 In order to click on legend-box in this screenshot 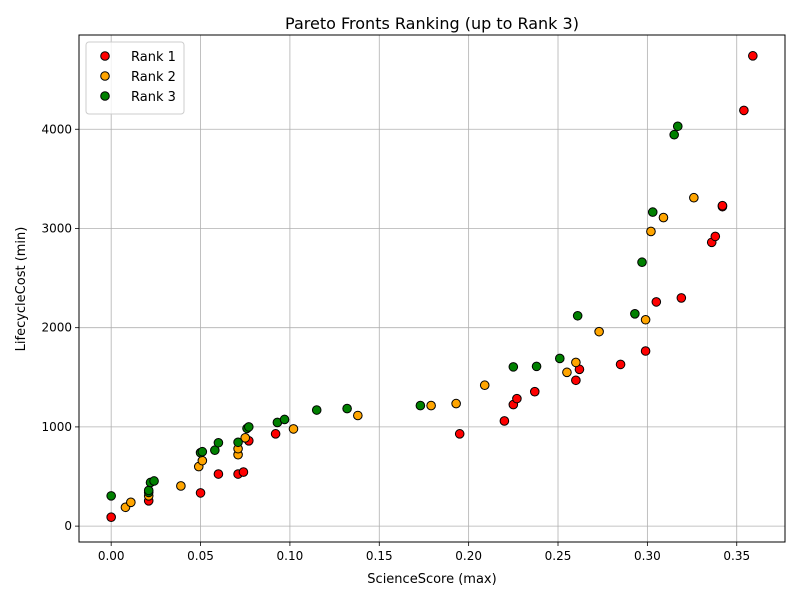, I will do `click(135, 78)`.